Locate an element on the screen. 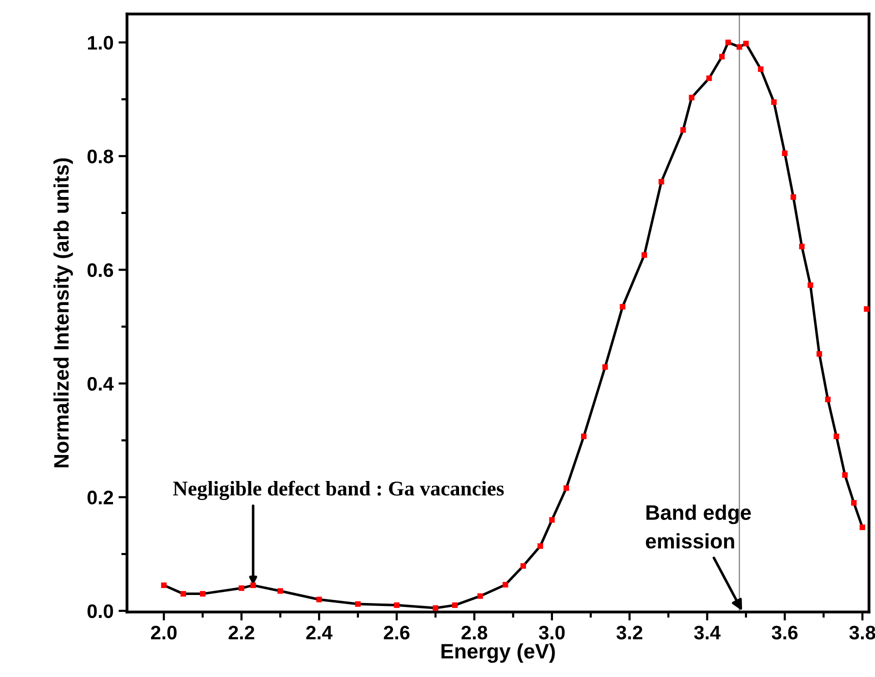 The image size is (875, 677). x-tick-label: 2.4 is located at coordinates (319, 633).